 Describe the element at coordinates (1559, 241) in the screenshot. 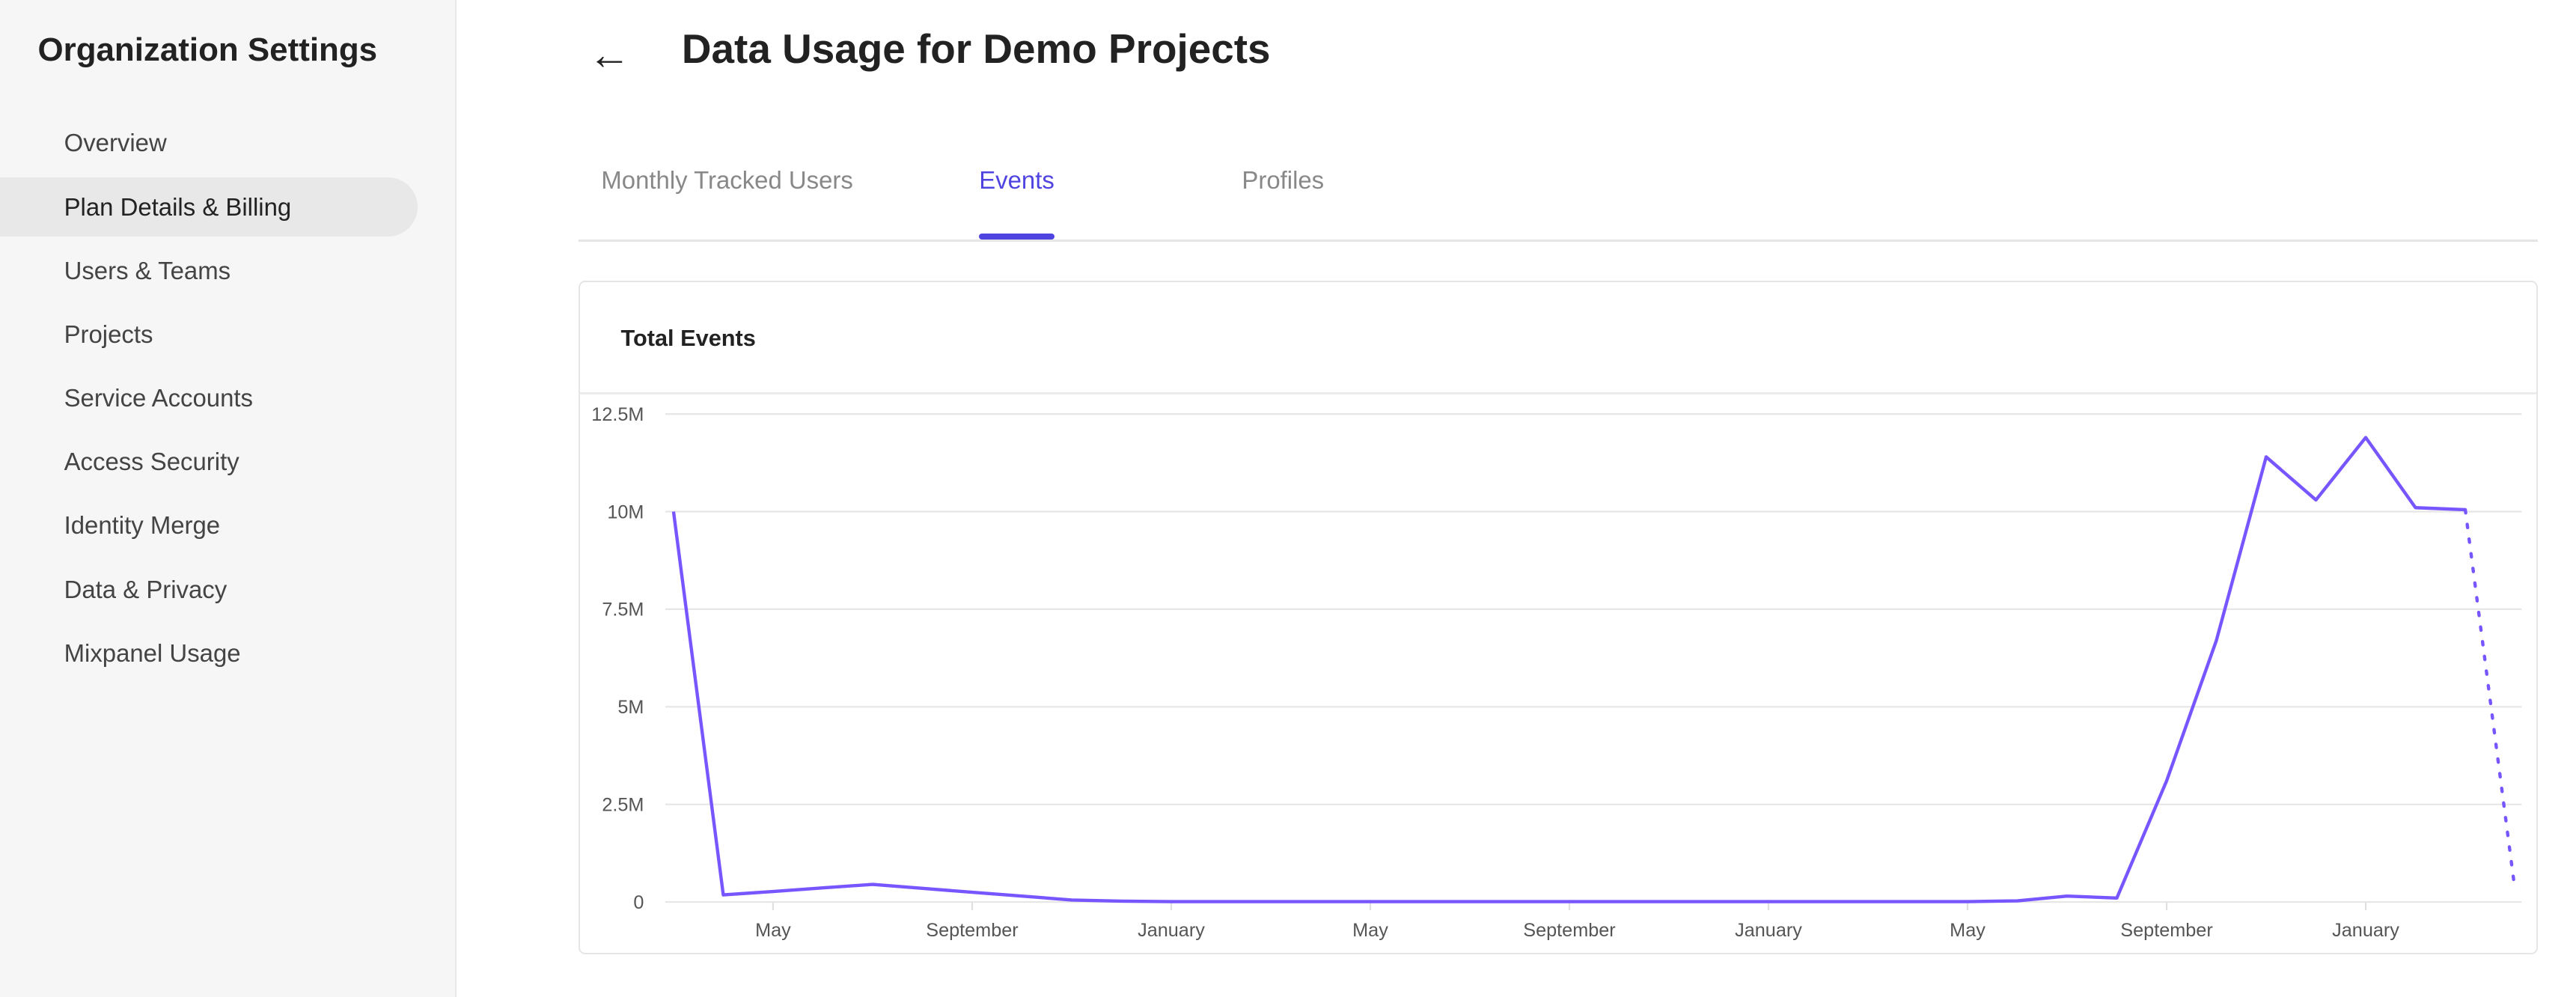

I see `tab-divider` at that location.